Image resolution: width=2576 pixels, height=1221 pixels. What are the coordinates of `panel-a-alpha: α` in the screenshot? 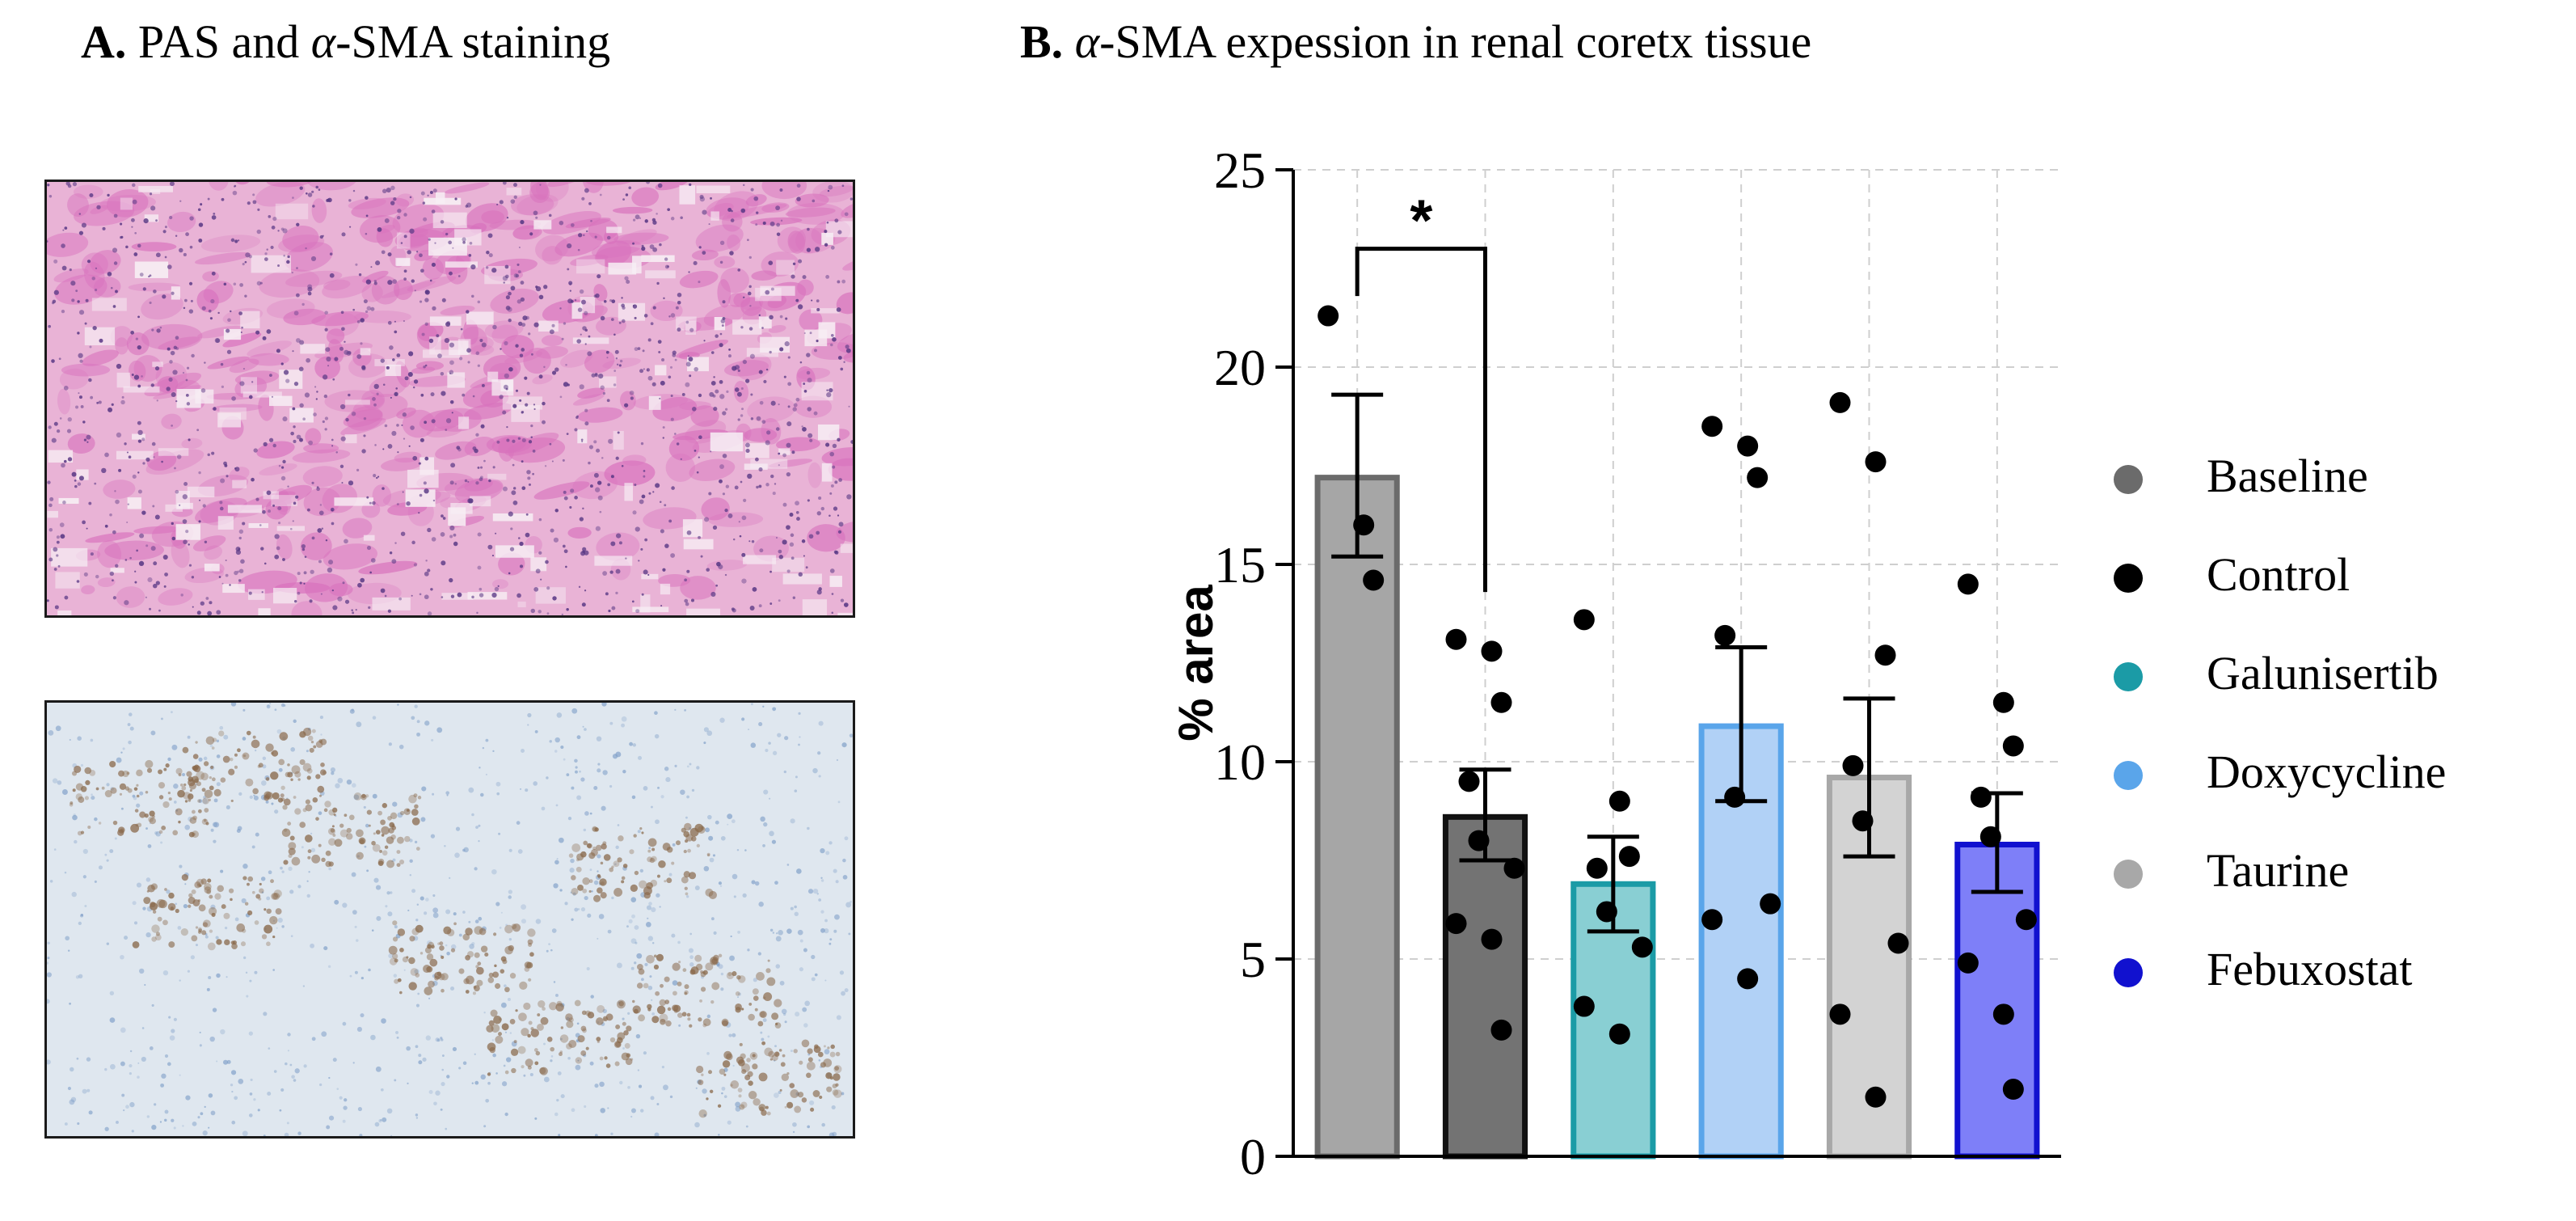 It's located at (323, 41).